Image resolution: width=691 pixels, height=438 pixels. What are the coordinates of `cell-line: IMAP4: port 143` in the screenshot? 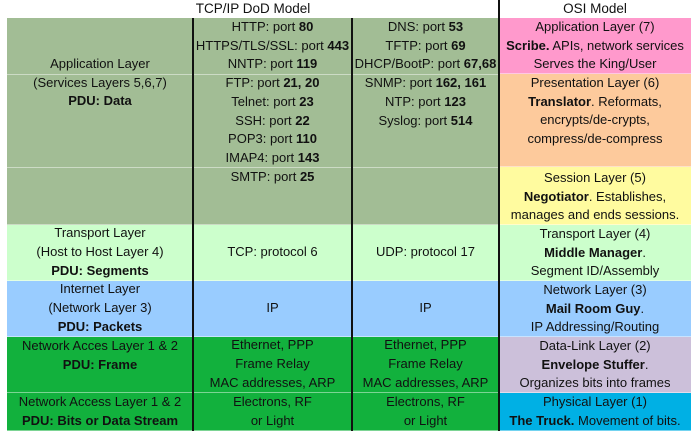 It's located at (273, 158).